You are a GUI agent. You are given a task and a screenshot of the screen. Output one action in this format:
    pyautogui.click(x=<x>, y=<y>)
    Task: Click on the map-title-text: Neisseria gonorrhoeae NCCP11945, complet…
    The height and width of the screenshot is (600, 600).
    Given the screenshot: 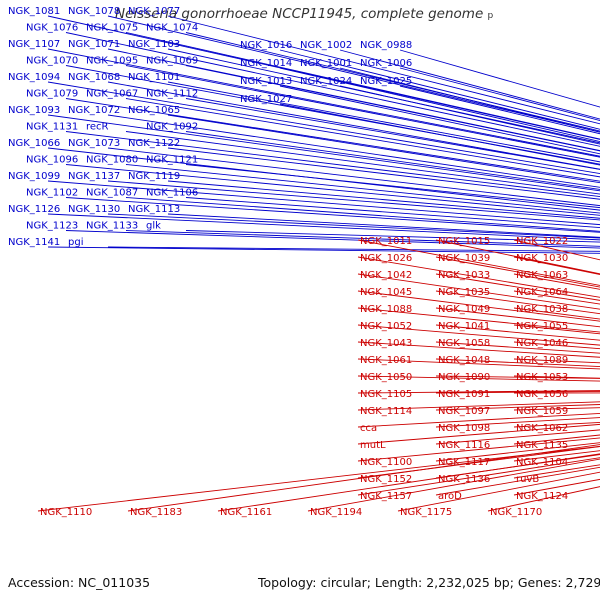 What is the action you would take?
    pyautogui.click(x=299, y=14)
    